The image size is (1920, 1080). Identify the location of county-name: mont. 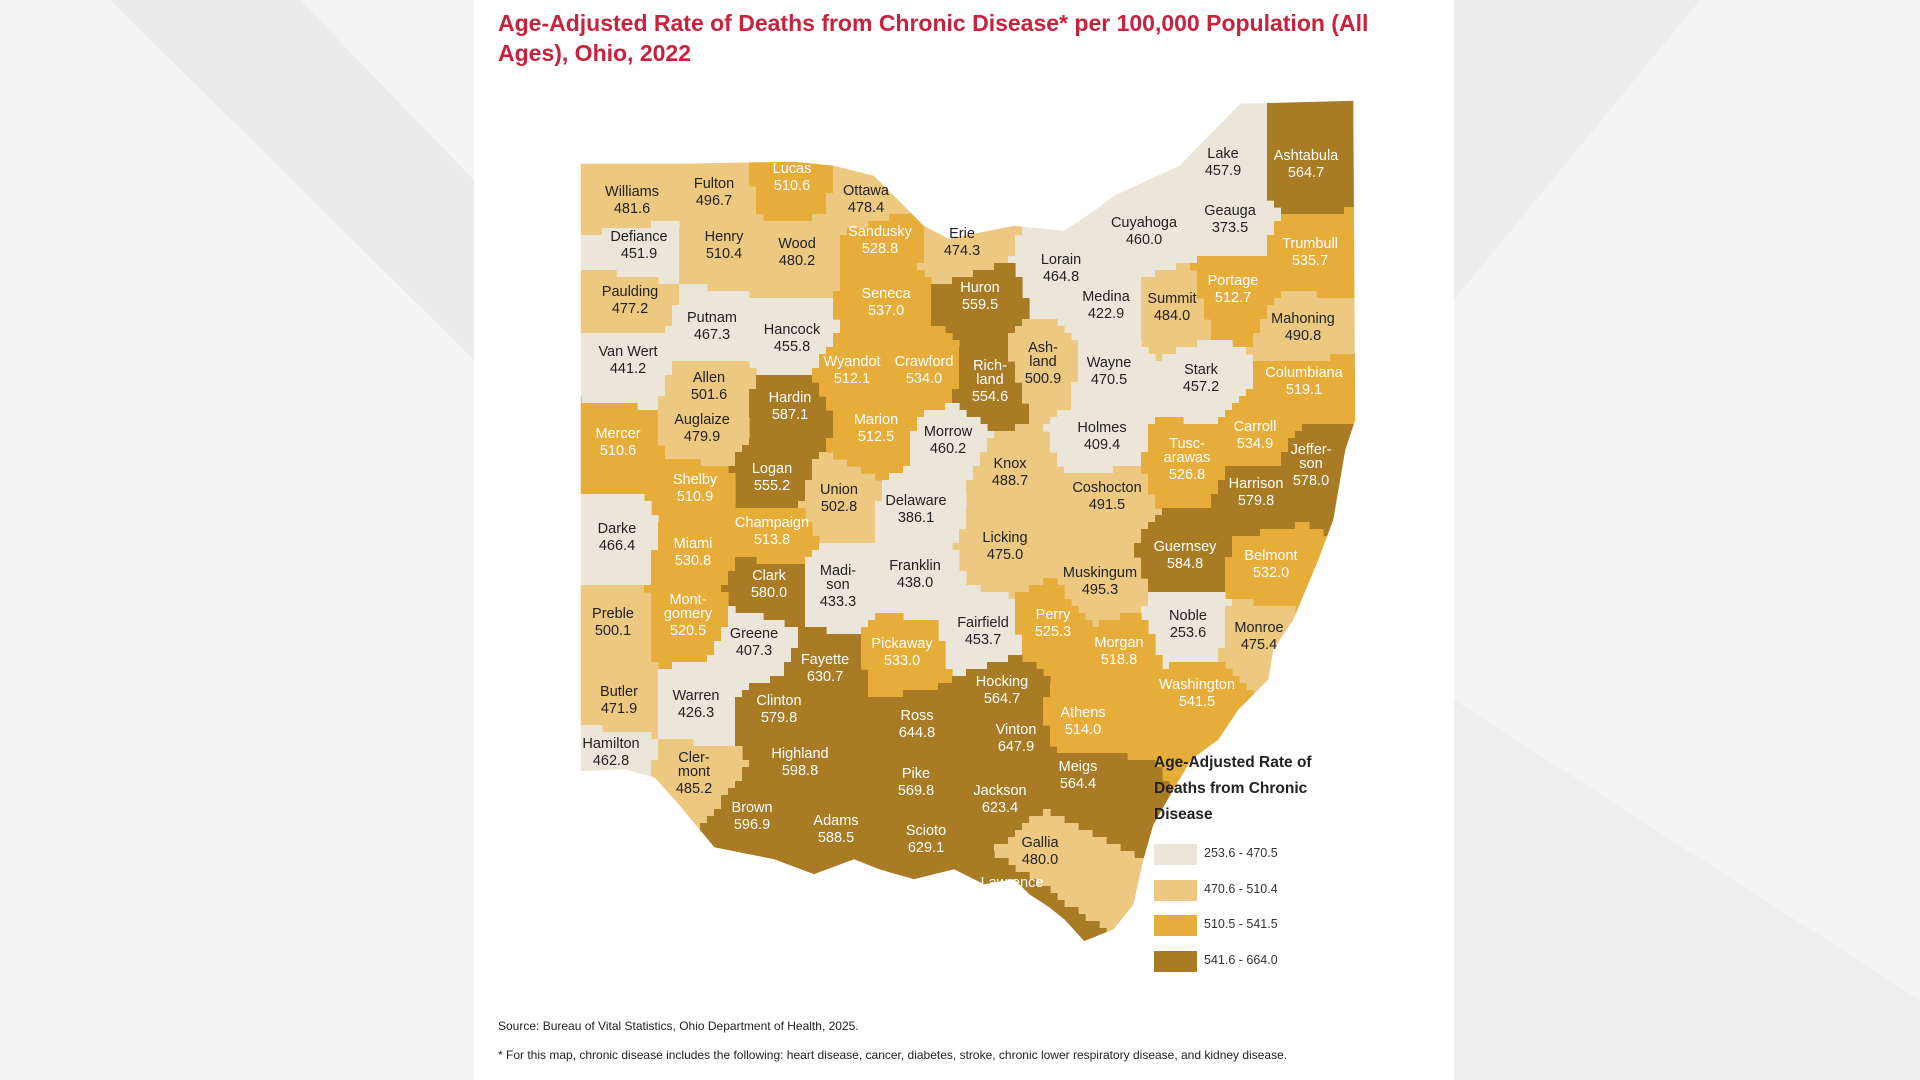
(694, 772).